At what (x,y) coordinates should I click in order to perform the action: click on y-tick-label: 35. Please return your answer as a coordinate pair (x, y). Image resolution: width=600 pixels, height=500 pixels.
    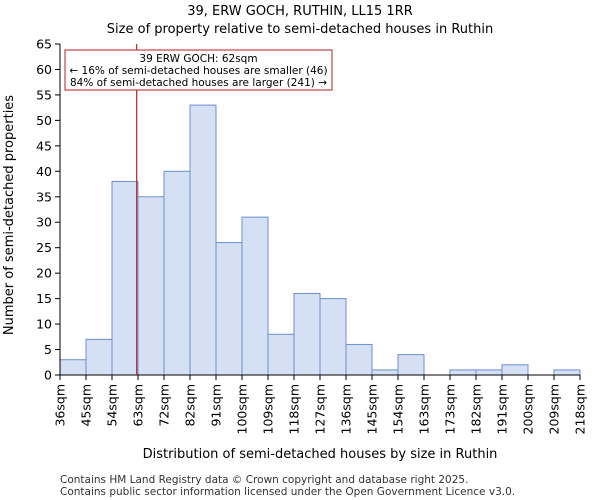
    Looking at the image, I should click on (44, 196).